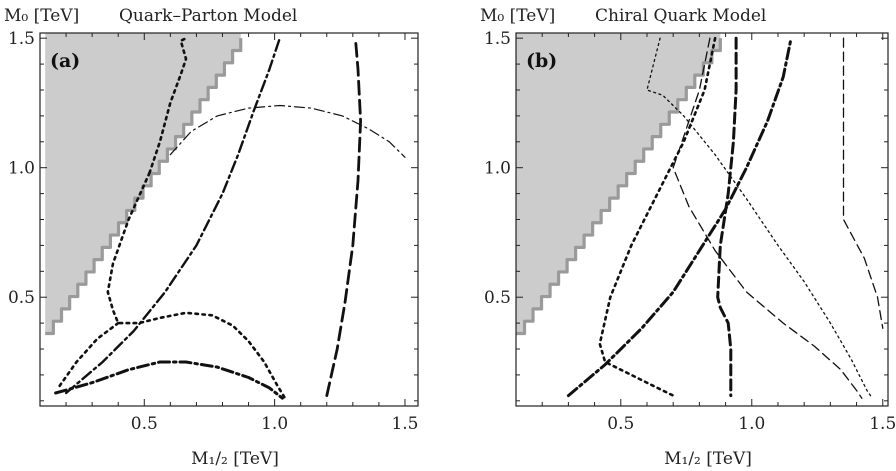 Image resolution: width=896 pixels, height=471 pixels. I want to click on exclusion-boundary, so click(619, 187).